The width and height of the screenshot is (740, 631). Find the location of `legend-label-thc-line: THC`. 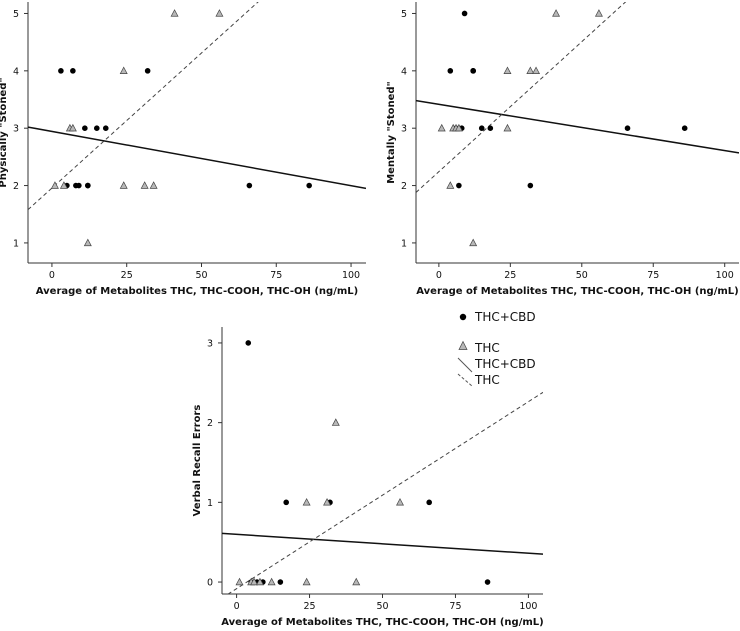

legend-label-thc-line: THC is located at coordinates (487, 380).